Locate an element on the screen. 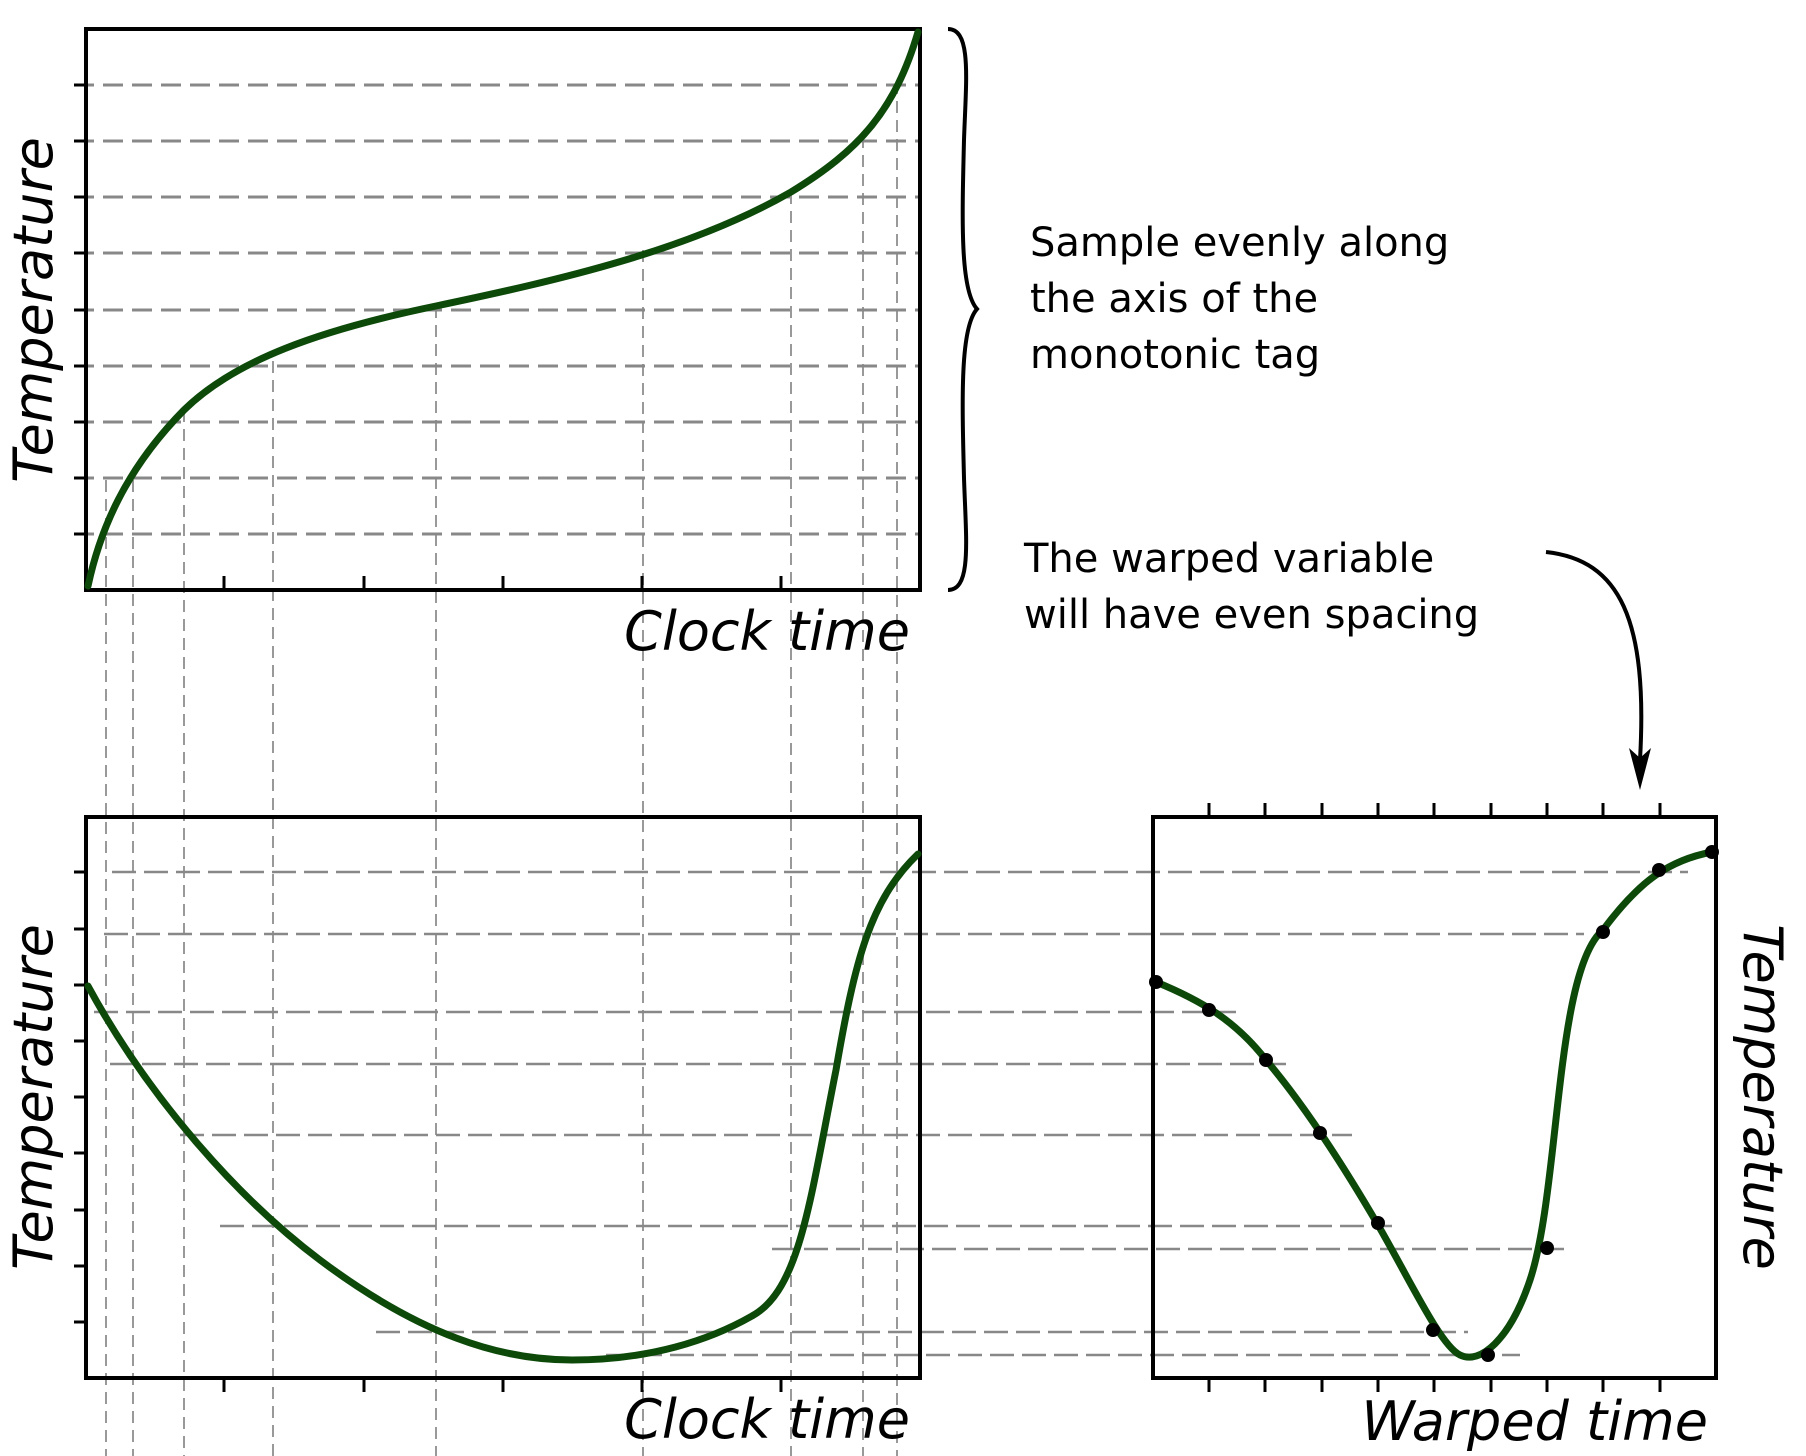 This screenshot has width=1806, height=1456. bottom-right-y-label: Temperature is located at coordinates (1762, 1097).